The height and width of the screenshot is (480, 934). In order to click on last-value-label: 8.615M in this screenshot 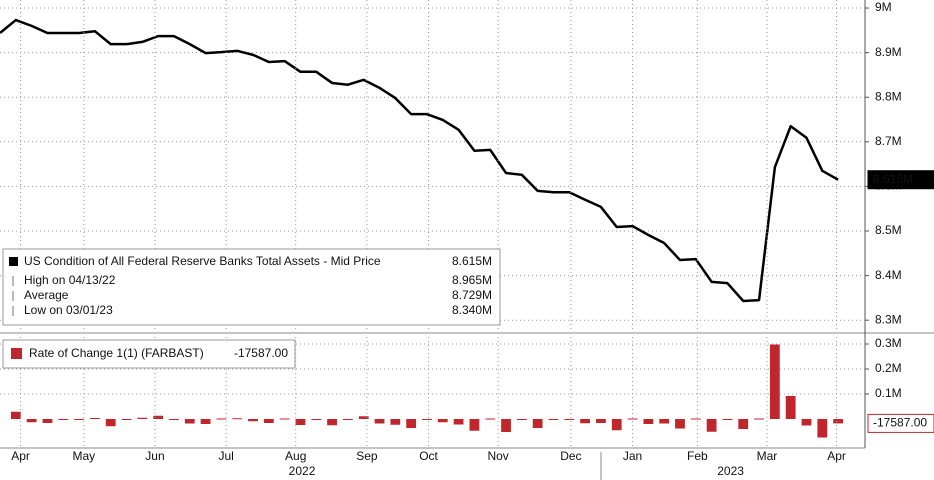, I will do `click(893, 179)`.